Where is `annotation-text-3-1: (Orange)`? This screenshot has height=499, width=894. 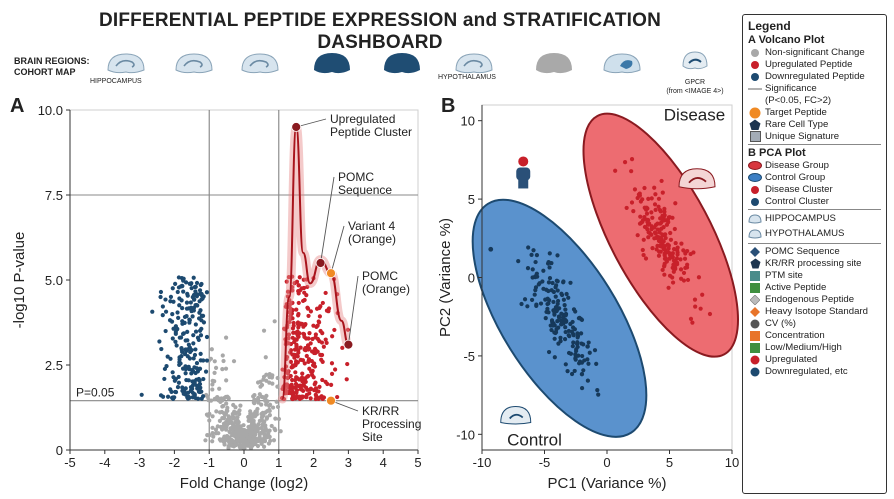 annotation-text-3-1: (Orange) is located at coordinates (386, 289).